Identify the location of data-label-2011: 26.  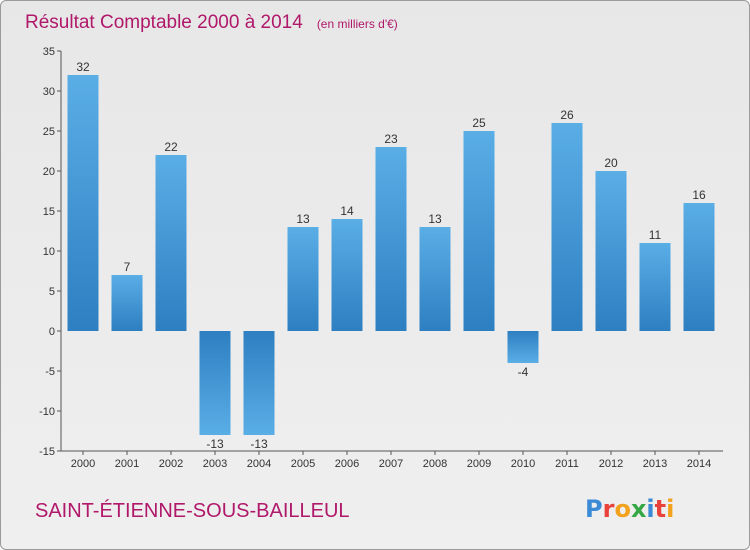
(567, 115).